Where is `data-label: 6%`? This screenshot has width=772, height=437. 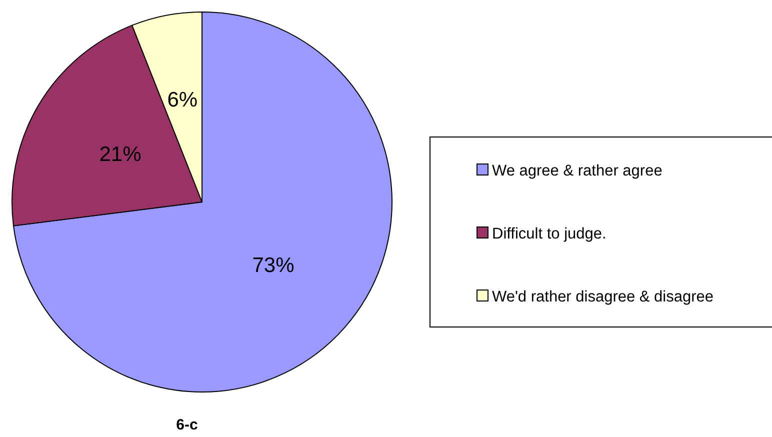 data-label: 6% is located at coordinates (182, 100).